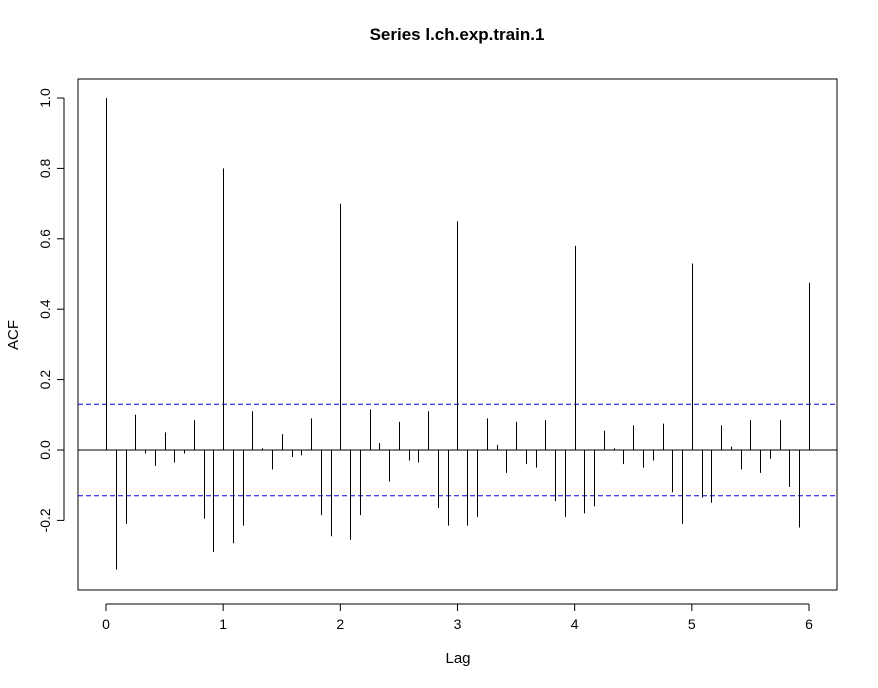 The height and width of the screenshot is (688, 878). Describe the element at coordinates (45, 380) in the screenshot. I see `y-tick-label: 0.2` at that location.